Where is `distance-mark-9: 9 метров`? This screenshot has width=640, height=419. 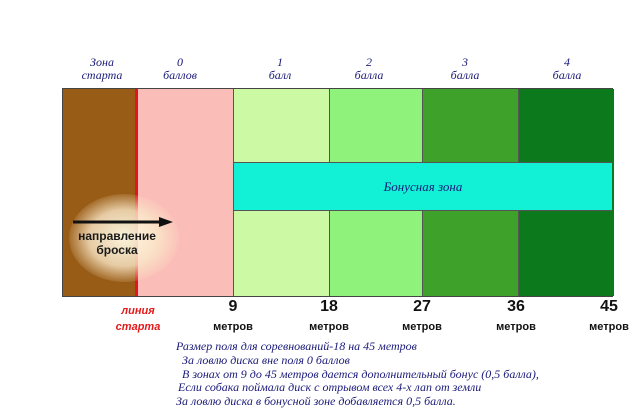 distance-mark-9: 9 метров is located at coordinates (233, 315).